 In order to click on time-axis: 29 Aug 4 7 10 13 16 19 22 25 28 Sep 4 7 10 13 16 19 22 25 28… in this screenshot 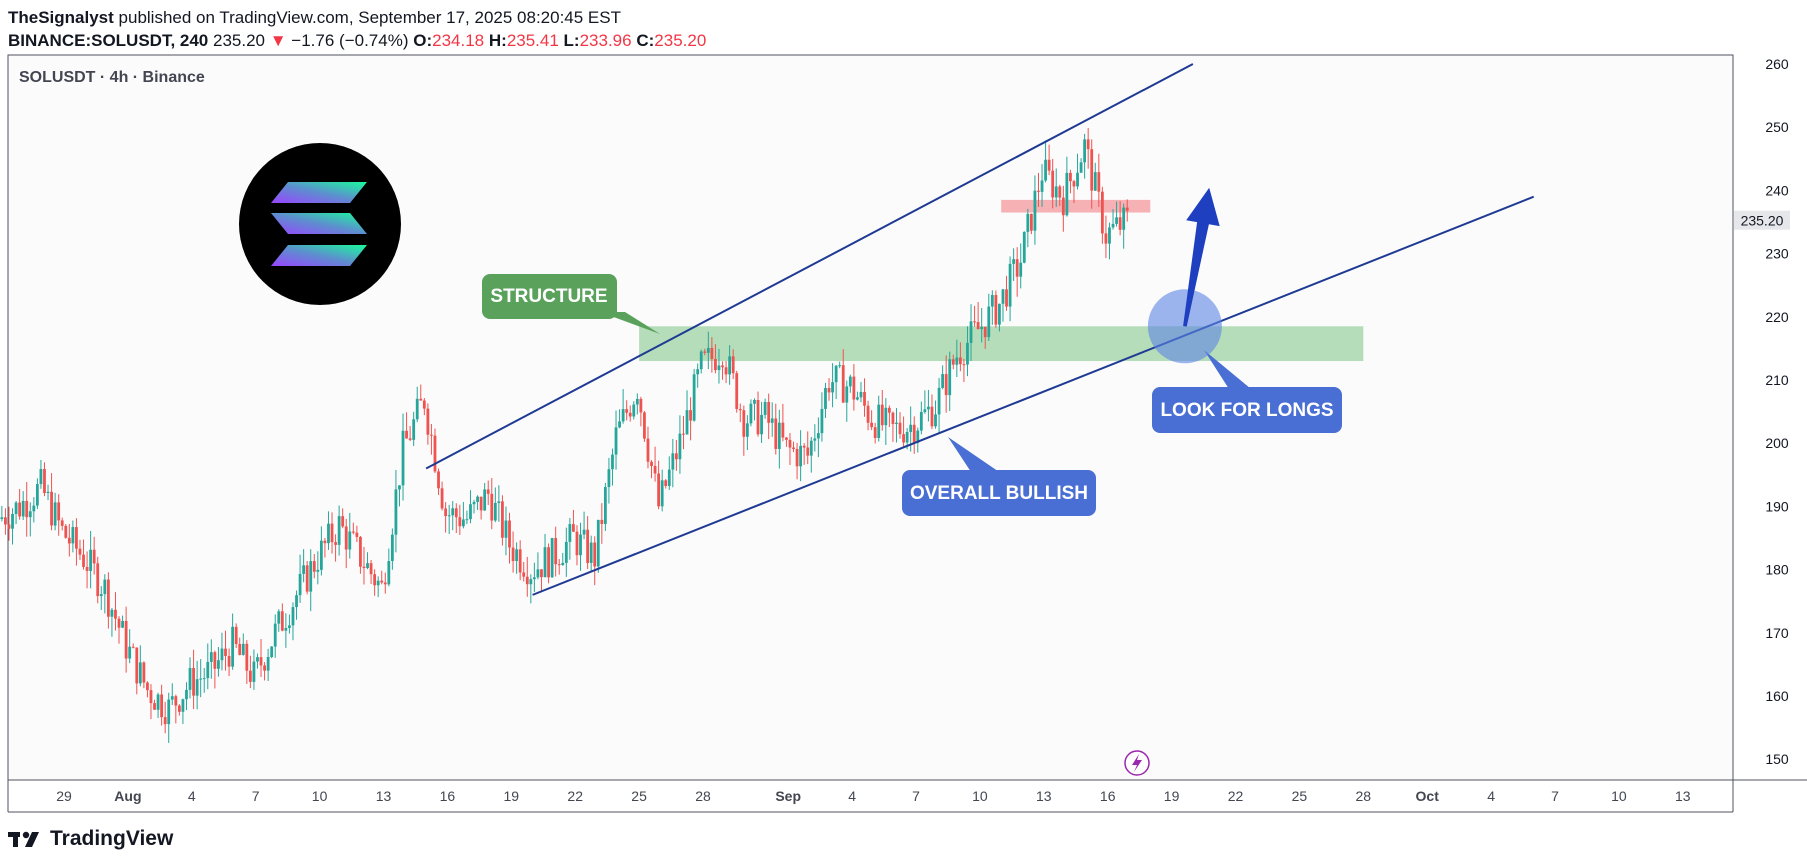, I will do `click(873, 796)`.